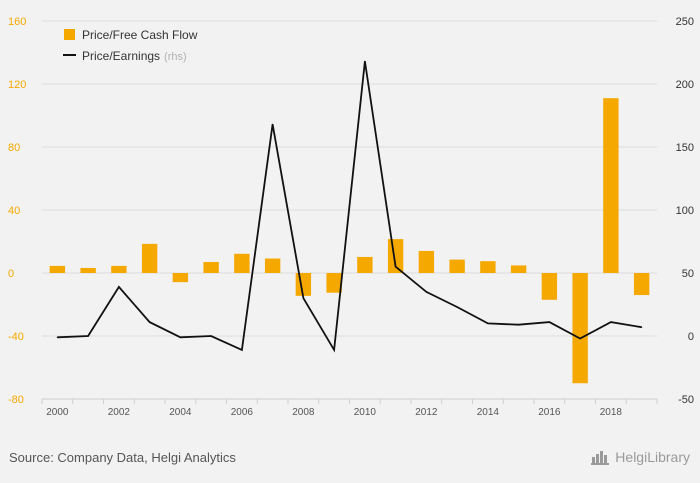  What do you see at coordinates (175, 57) in the screenshot?
I see `legend-note-rhs: (rhs)` at bounding box center [175, 57].